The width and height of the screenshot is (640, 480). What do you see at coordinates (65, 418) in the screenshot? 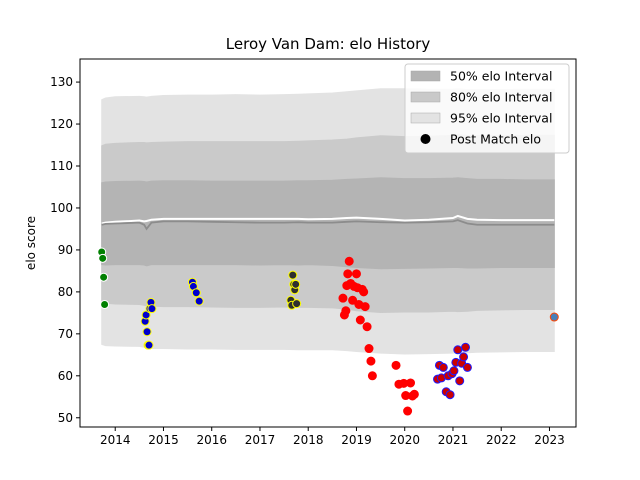
I see `y-tick-label: 50` at bounding box center [65, 418].